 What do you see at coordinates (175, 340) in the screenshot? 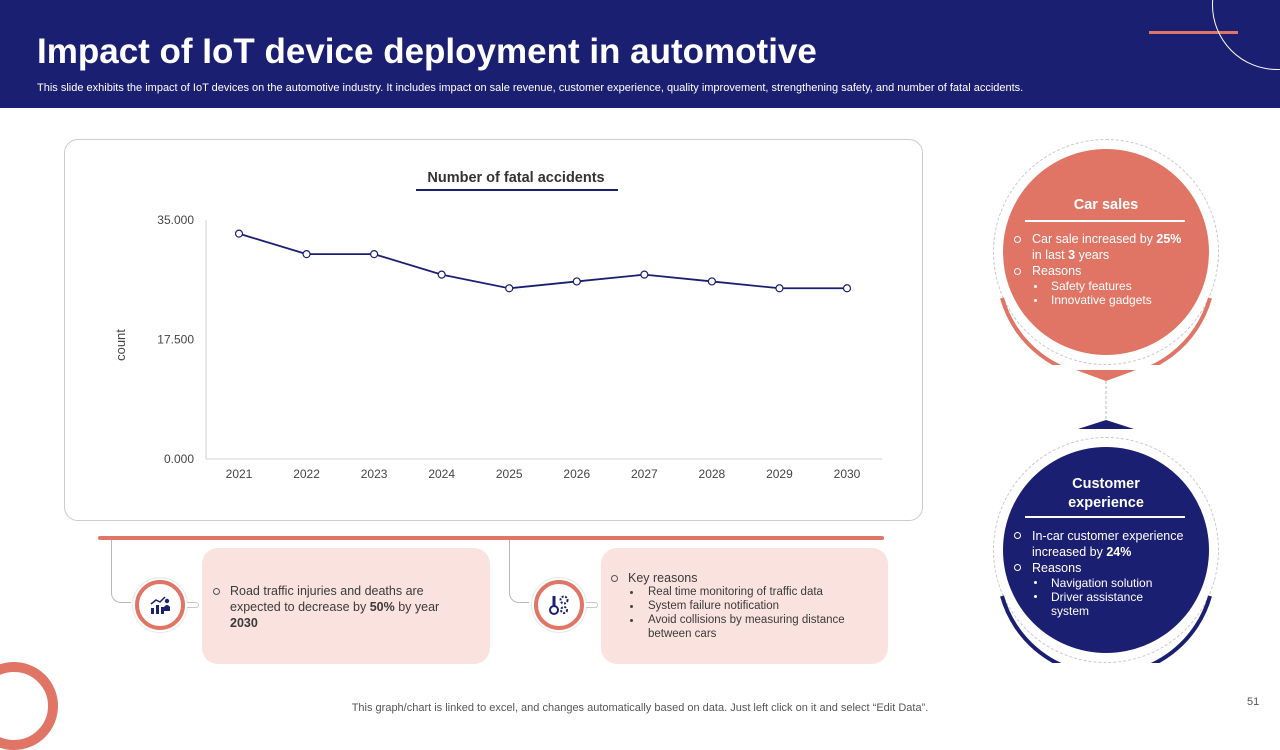
I see `y-tick-label: 17.500` at bounding box center [175, 340].